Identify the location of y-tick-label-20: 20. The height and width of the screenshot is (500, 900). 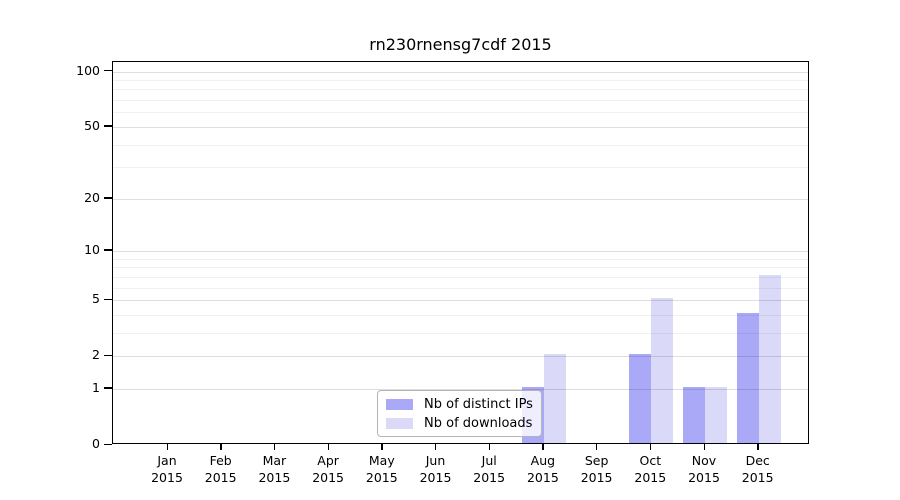
(92, 197).